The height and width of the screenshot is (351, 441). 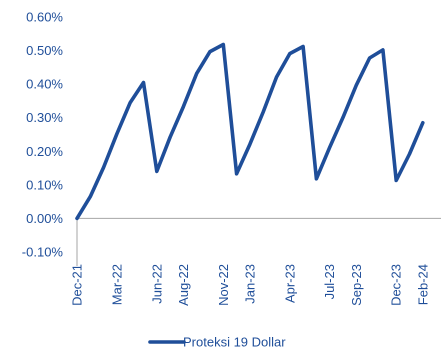 What do you see at coordinates (44, 184) in the screenshot?
I see `y-tick-label: 0.10%` at bounding box center [44, 184].